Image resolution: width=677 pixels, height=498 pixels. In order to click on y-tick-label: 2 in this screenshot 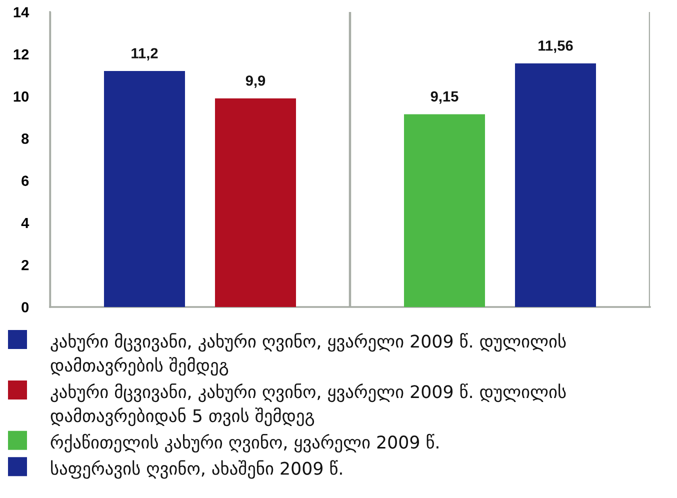, I will do `click(25, 265)`.